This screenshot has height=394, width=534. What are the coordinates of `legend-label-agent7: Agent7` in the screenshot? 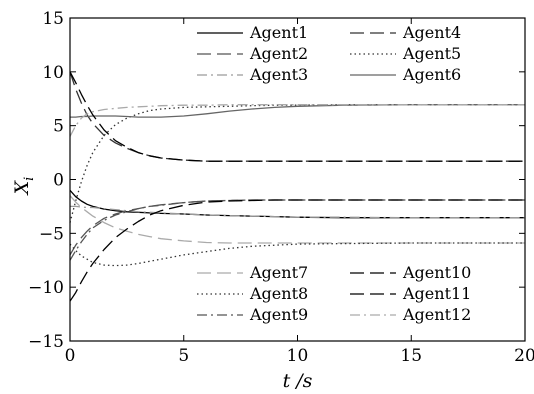 It's located at (278, 272).